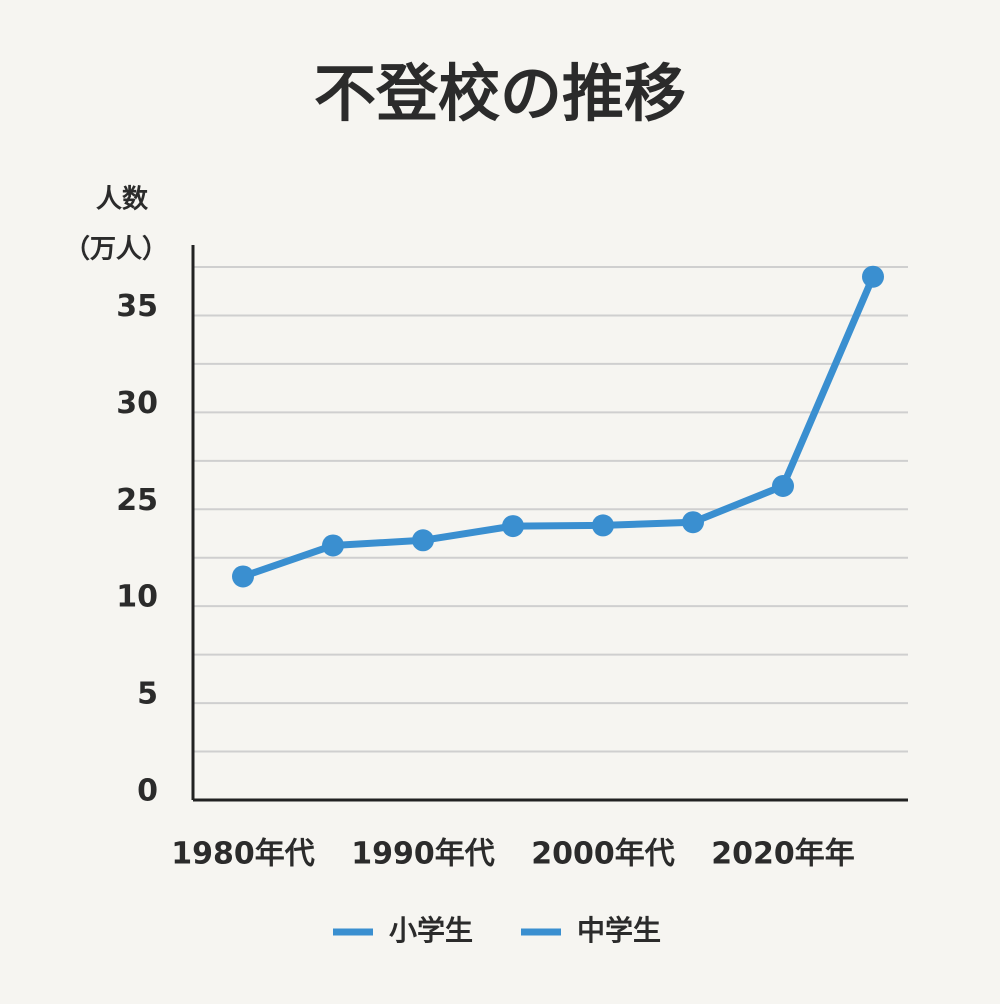 The image size is (1000, 1004). Describe the element at coordinates (137, 597) in the screenshot. I see `y-tick-label: 10` at that location.